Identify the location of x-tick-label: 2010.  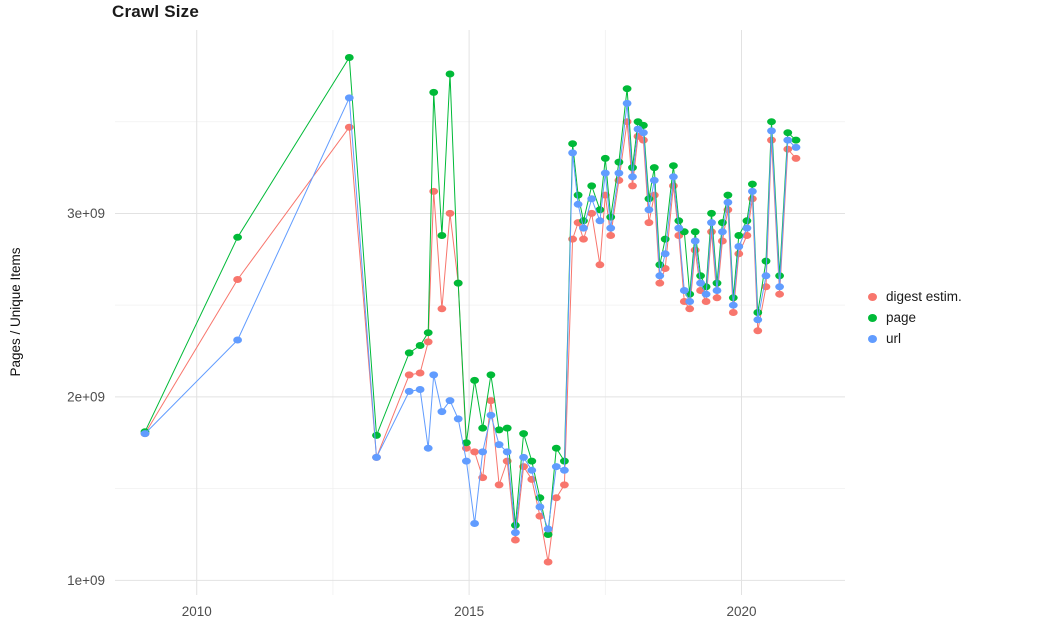
(197, 611).